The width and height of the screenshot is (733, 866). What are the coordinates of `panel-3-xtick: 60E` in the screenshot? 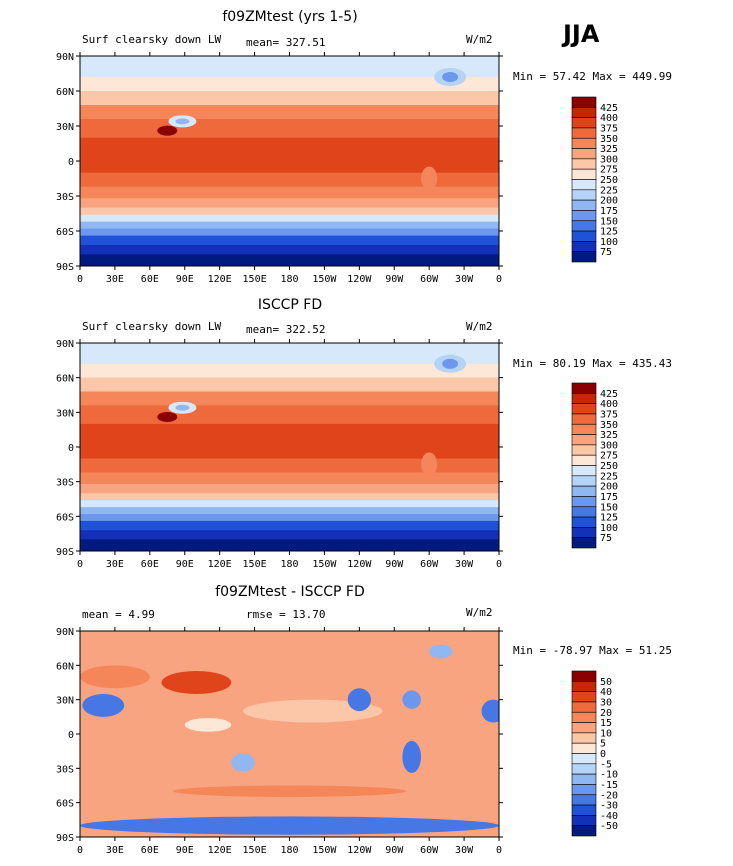 It's located at (150, 850).